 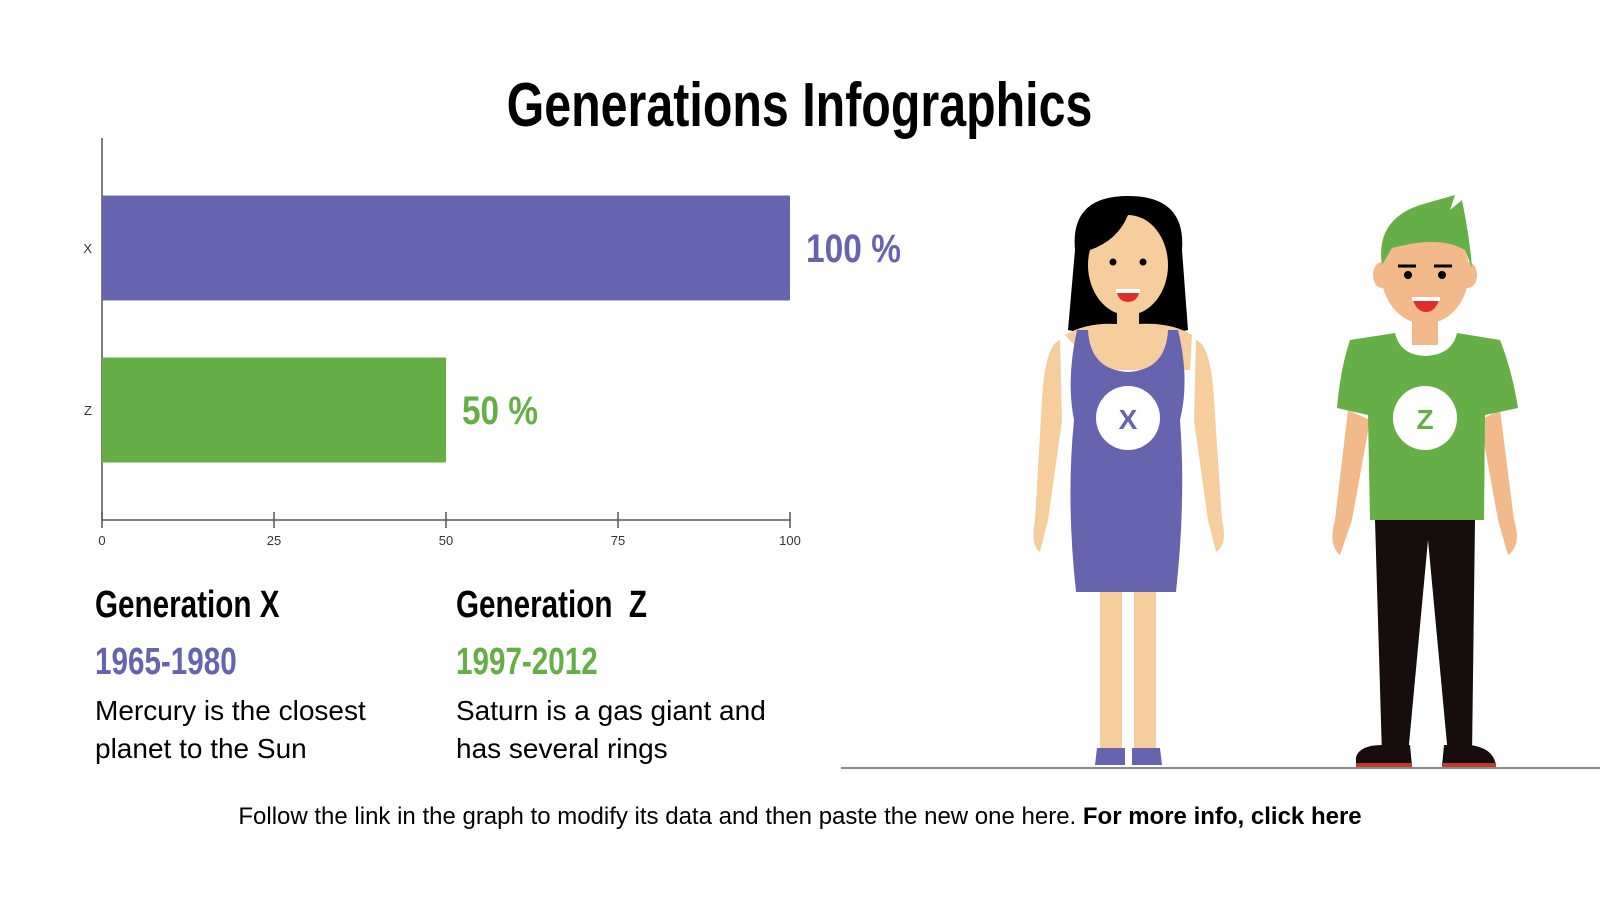 I want to click on y-category-label: X, so click(x=87, y=248).